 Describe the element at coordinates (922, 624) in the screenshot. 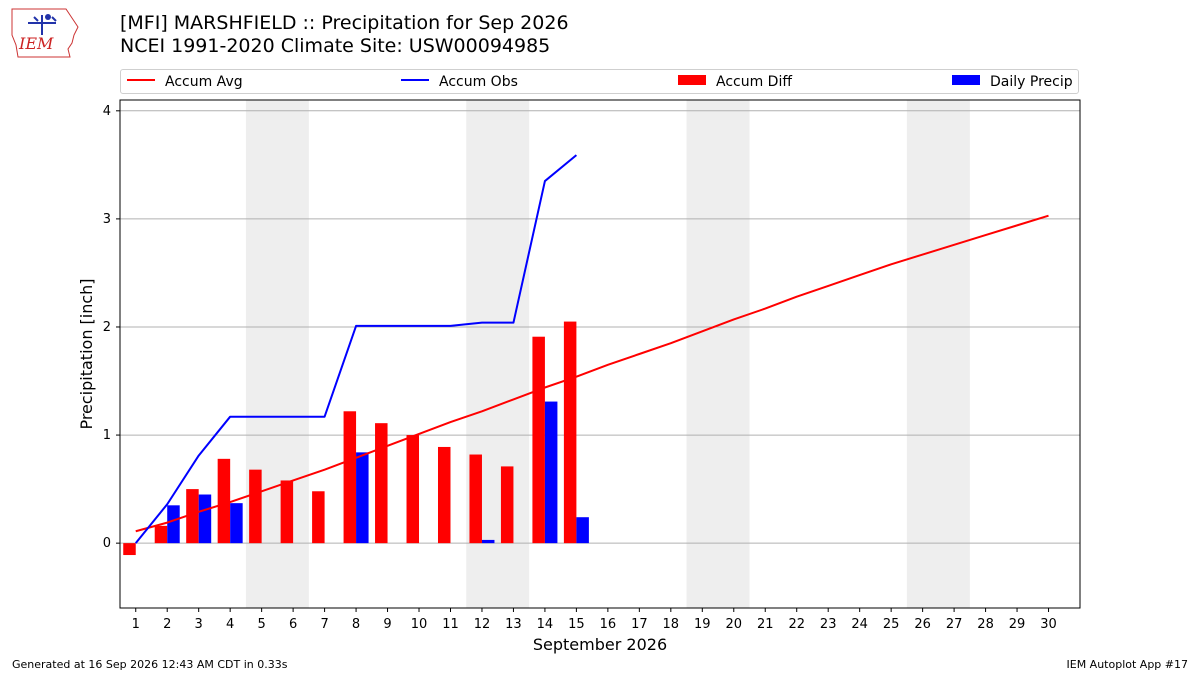

I see `x-tick-label: 26` at that location.